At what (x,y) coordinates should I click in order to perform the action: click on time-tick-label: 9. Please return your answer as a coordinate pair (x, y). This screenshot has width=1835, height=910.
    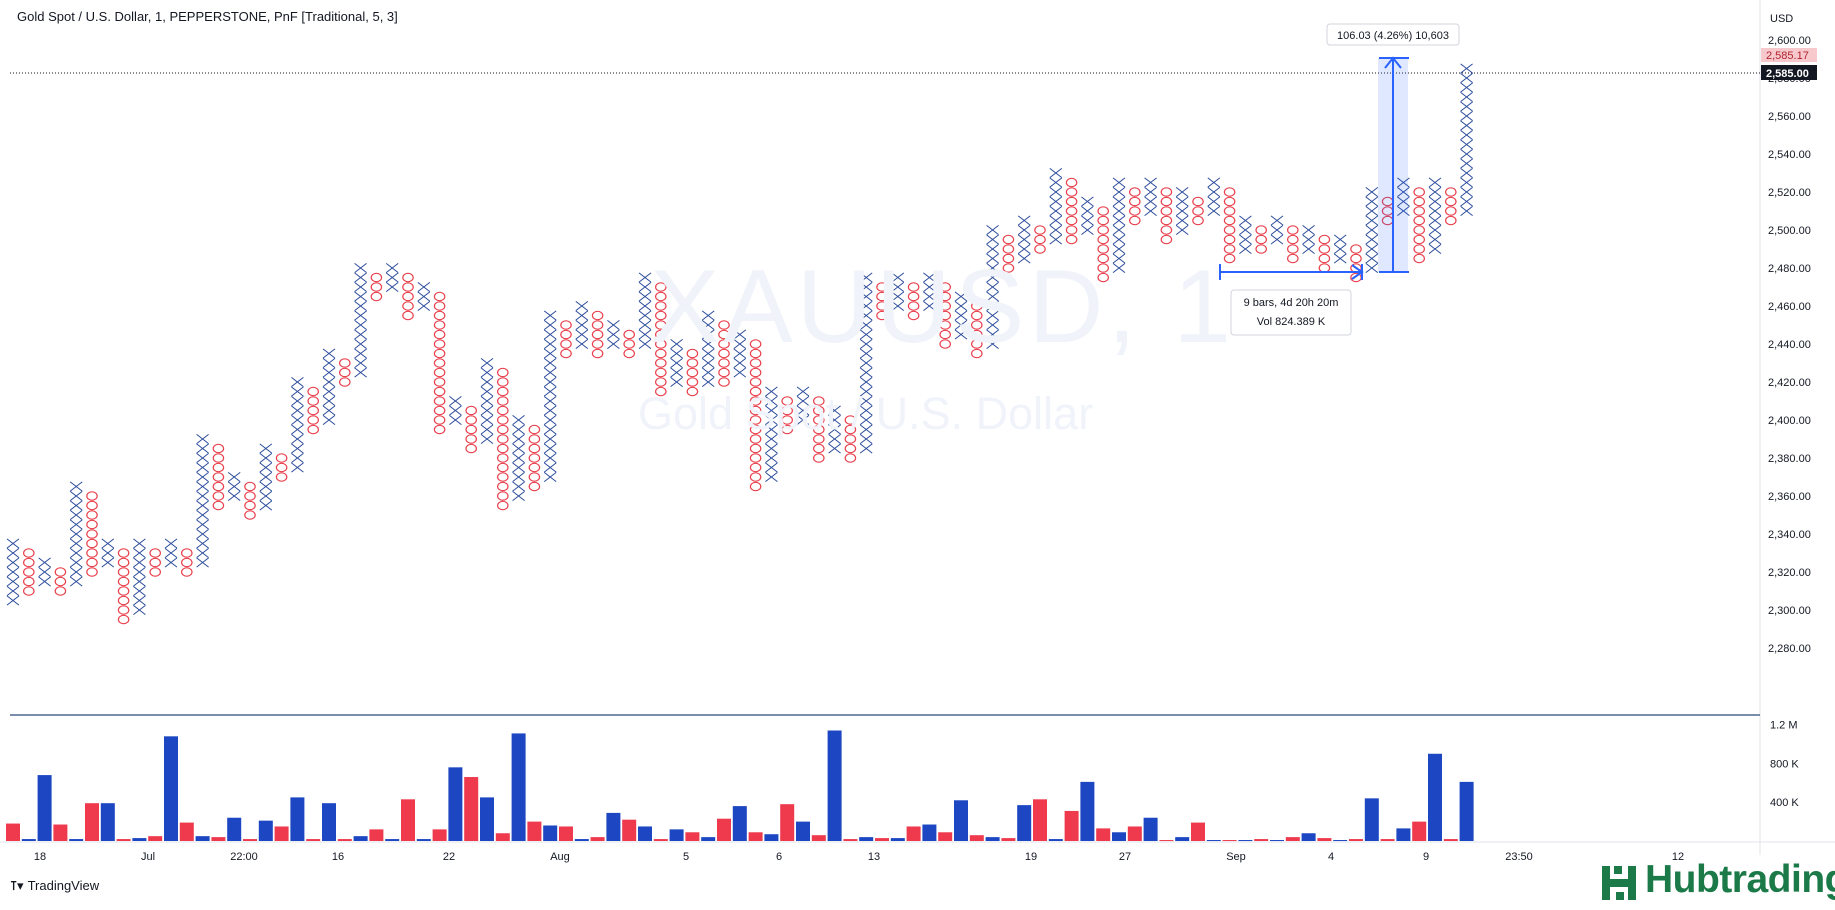
    Looking at the image, I should click on (1426, 857).